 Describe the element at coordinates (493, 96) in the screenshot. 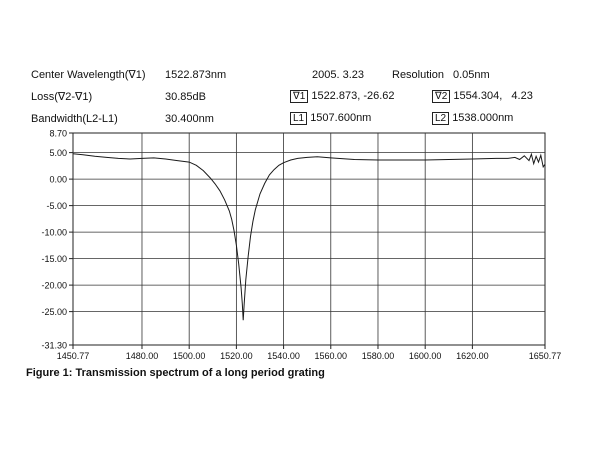

I see `marker2-value: 1554.304, 4.23` at that location.